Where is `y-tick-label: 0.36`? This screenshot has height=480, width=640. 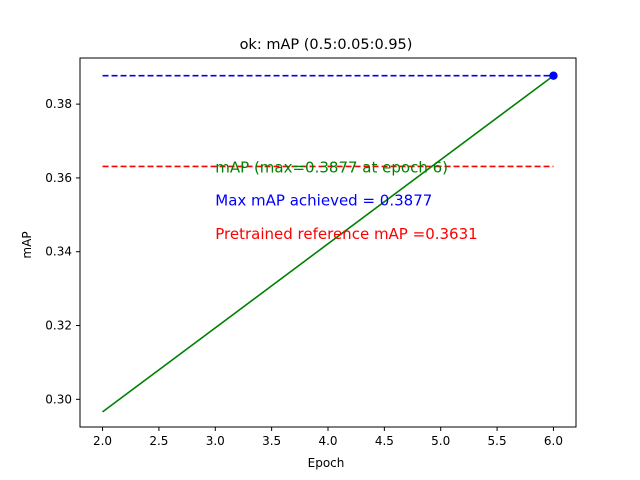 y-tick-label: 0.36 is located at coordinates (58, 178).